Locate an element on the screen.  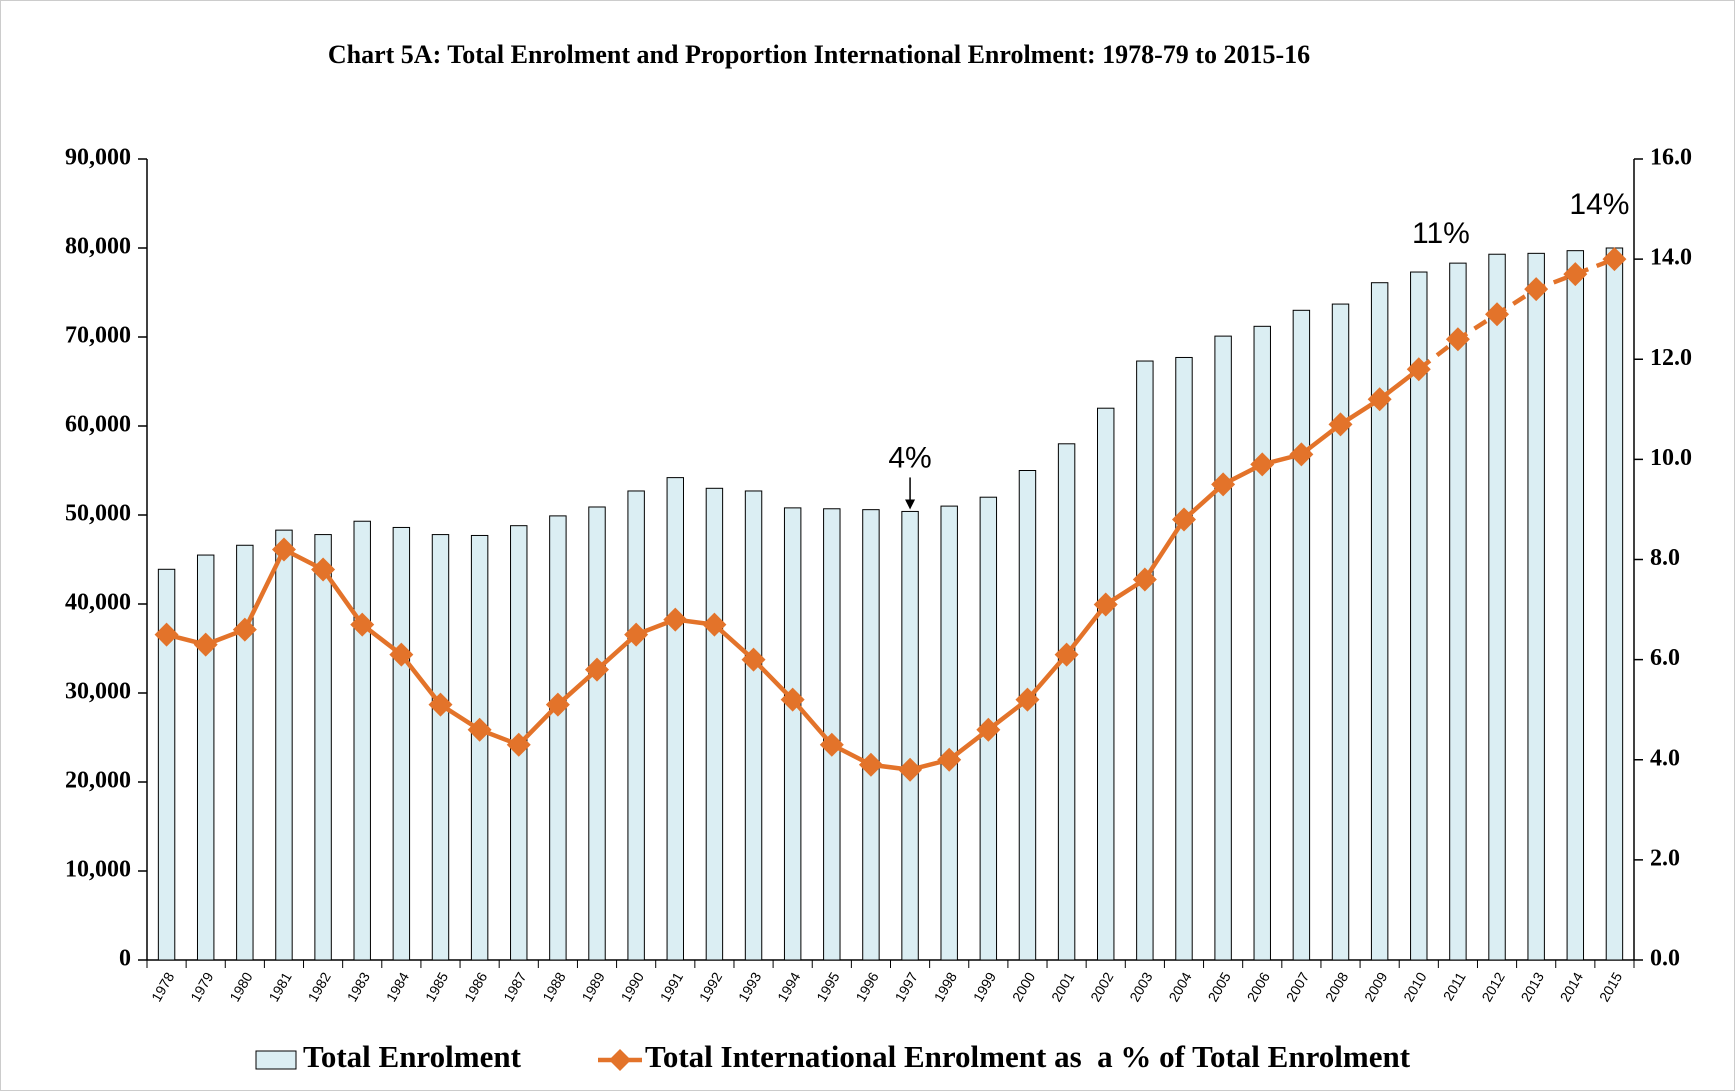
y-tick-label: 10,000 is located at coordinates (98, 870).